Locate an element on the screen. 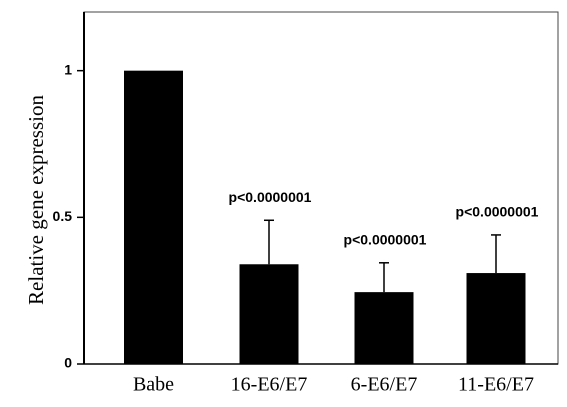  y-tick-label: 1 is located at coordinates (68, 69).